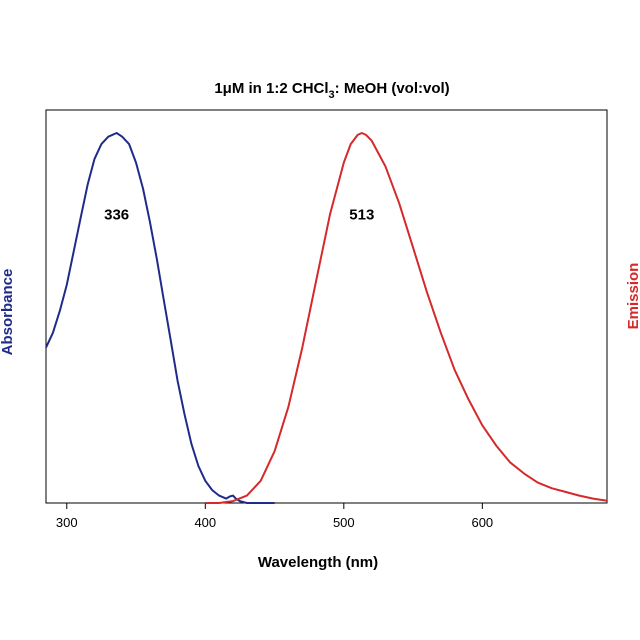 Image resolution: width=640 pixels, height=640 pixels. What do you see at coordinates (8, 312) in the screenshot?
I see `left-axis-title: Absorbance` at bounding box center [8, 312].